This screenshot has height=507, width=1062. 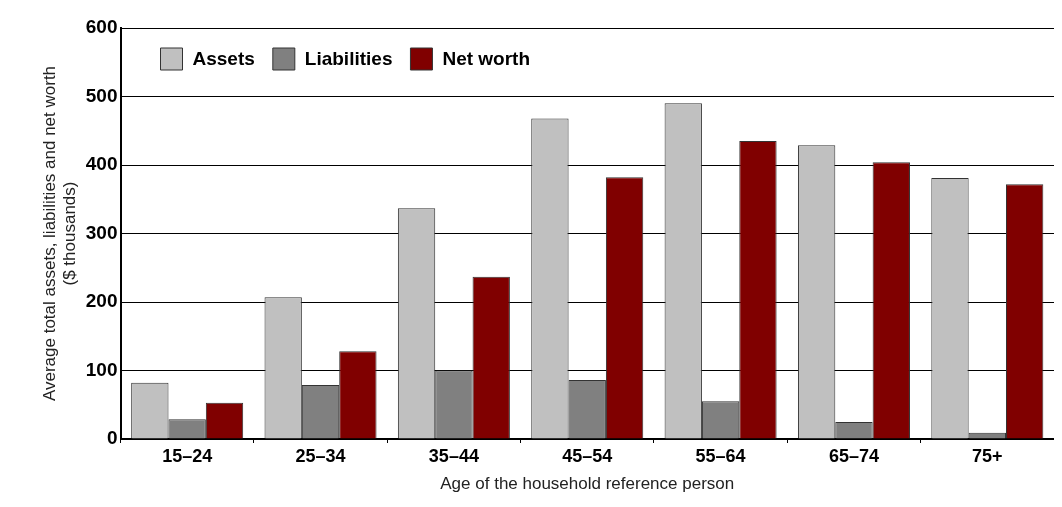 I want to click on x-tick-label: 55–64, so click(x=720, y=455).